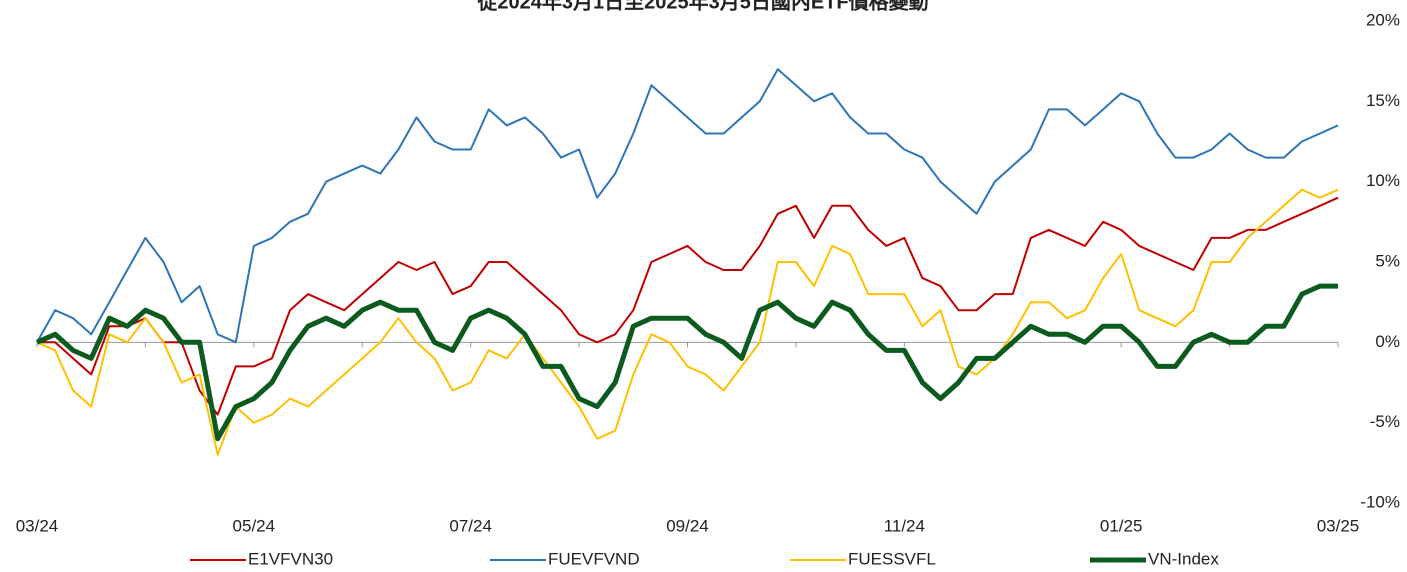 The height and width of the screenshot is (572, 1407). What do you see at coordinates (37, 525) in the screenshot?
I see `x-tick-label: 03/24` at bounding box center [37, 525].